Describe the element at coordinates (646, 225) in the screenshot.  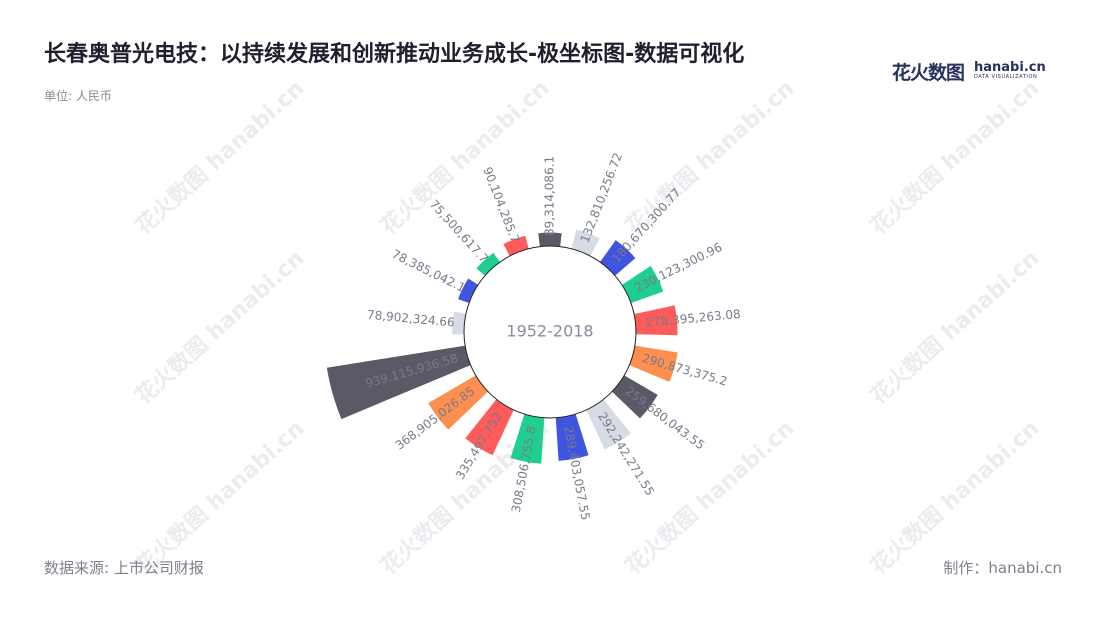
I see `bar-value-label: 180,670,300.77` at that location.